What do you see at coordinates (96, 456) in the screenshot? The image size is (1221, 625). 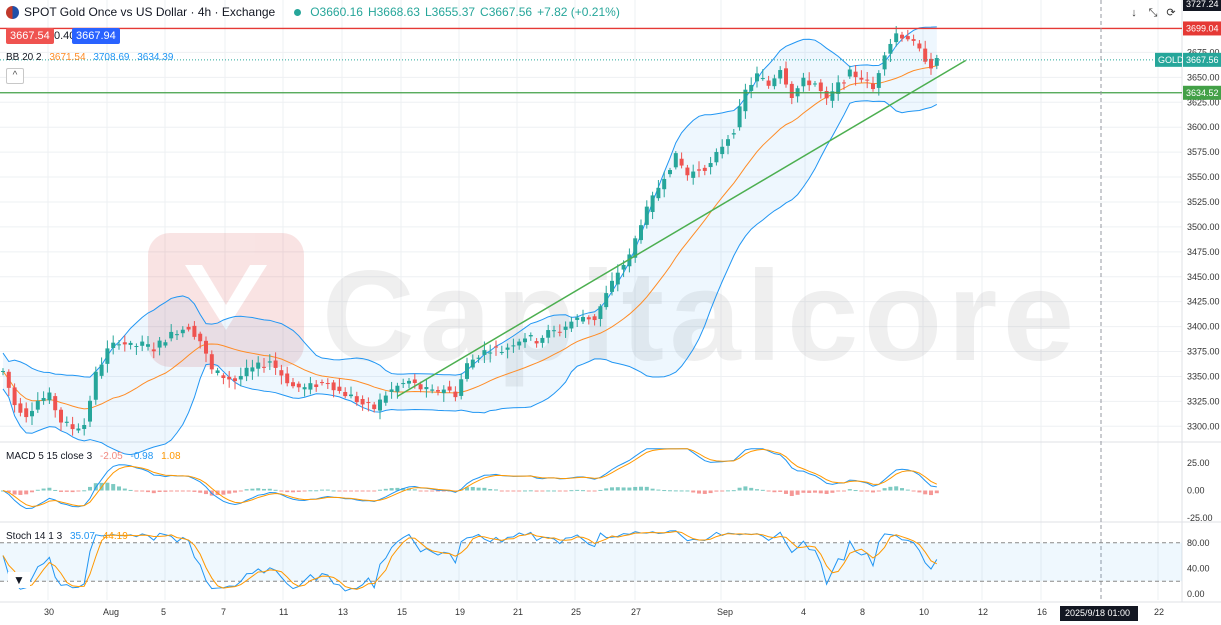 I see `macd-legend: MACD 5 15 close 3 -2.05 -0.98 1.08` at bounding box center [96, 456].